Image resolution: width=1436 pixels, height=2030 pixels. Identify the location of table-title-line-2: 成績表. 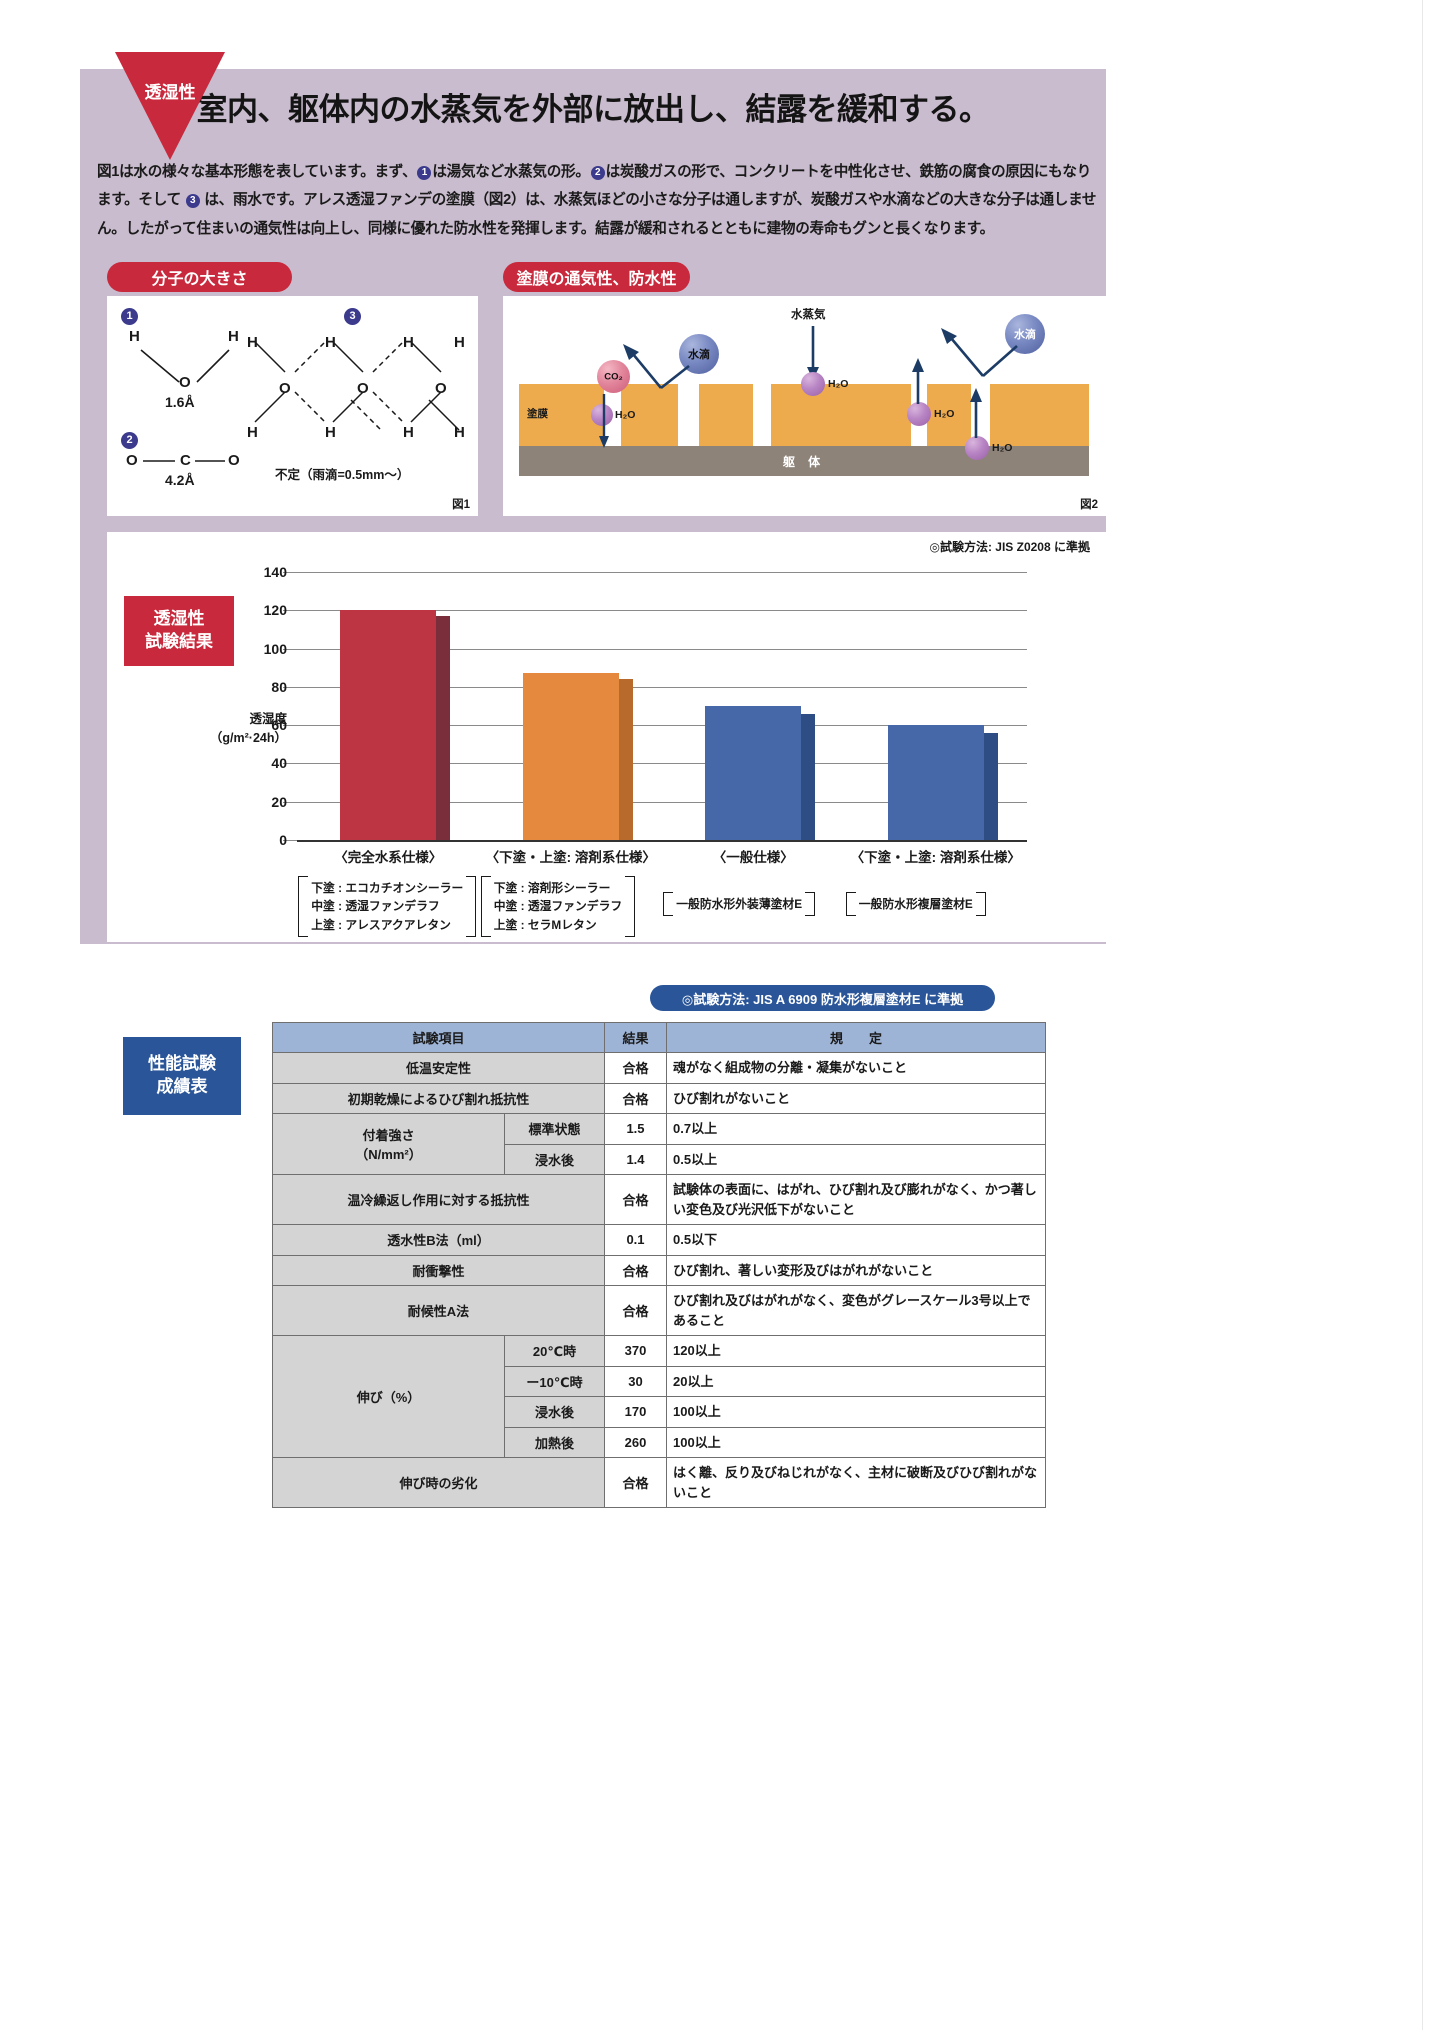
(182, 1086).